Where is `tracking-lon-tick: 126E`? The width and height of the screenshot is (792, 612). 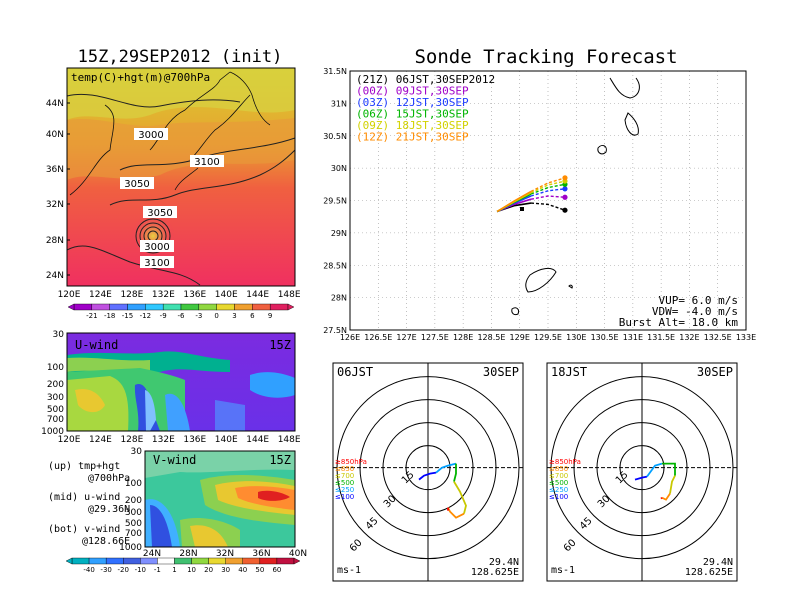
tracking-lon-tick: 126E is located at coordinates (350, 337).